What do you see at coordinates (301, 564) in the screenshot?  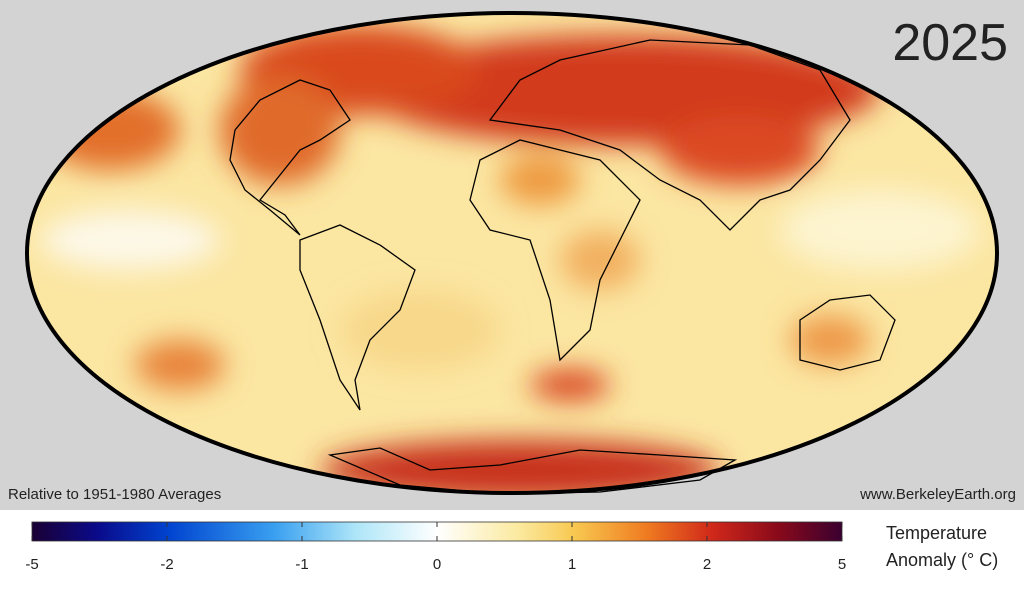 I see `colorbar-tick-label: -1` at bounding box center [301, 564].